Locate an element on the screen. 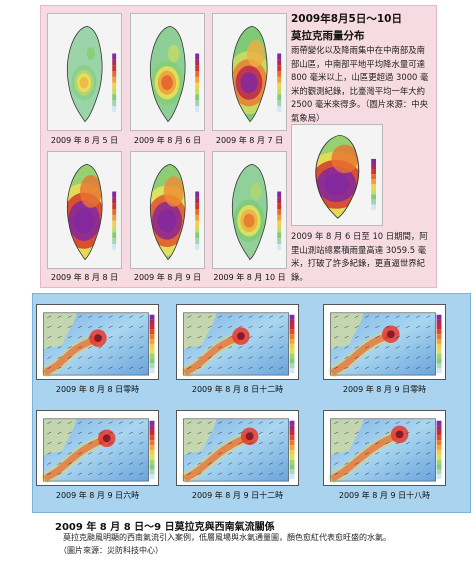 The height and width of the screenshot is (561, 474). flux-map-caption: 2009 年 8 月 9 日十二時 is located at coordinates (237, 495).